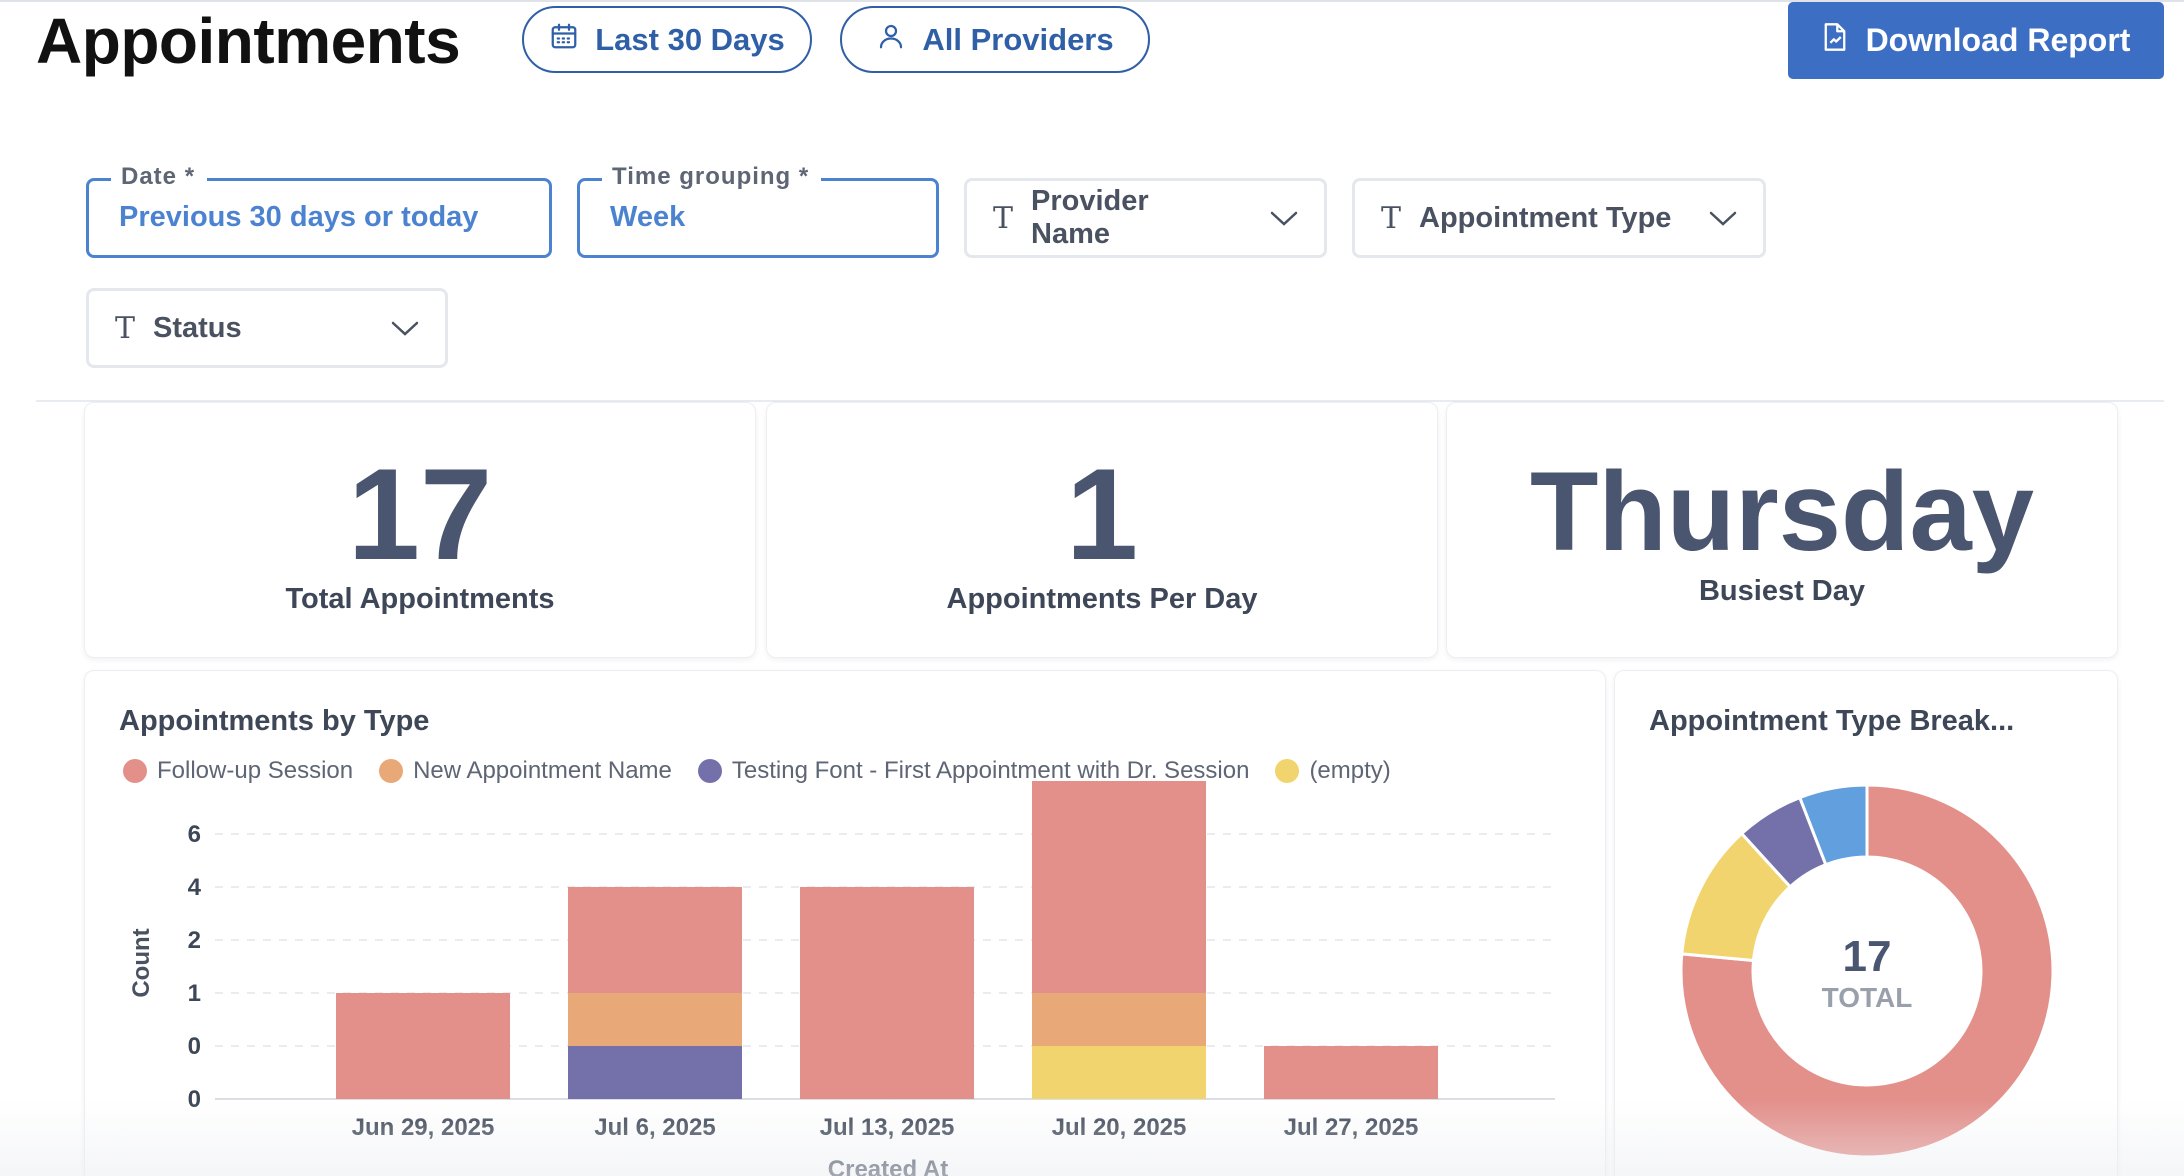 Image resolution: width=2184 pixels, height=1176 pixels. I want to click on user-icon, so click(891, 40).